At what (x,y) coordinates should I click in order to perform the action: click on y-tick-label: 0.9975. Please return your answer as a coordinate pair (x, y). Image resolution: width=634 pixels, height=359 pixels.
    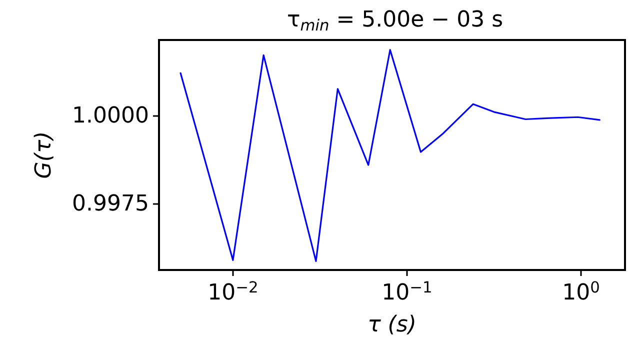
    Looking at the image, I should click on (110, 204).